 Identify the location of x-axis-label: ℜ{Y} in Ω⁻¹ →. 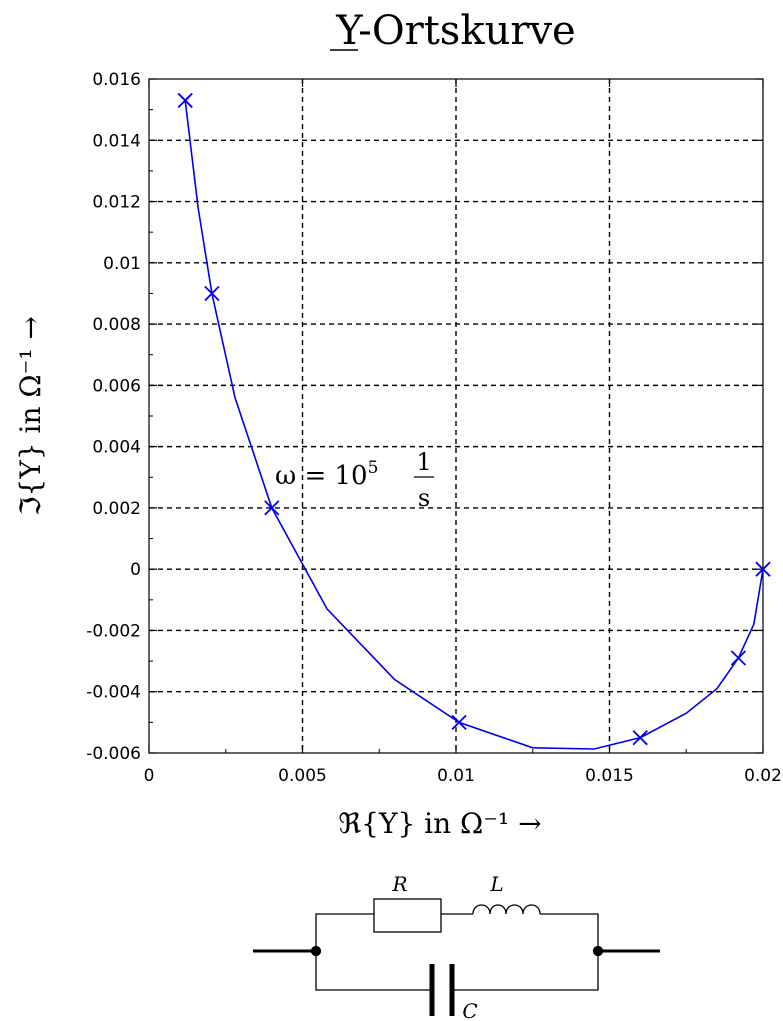
(439, 823).